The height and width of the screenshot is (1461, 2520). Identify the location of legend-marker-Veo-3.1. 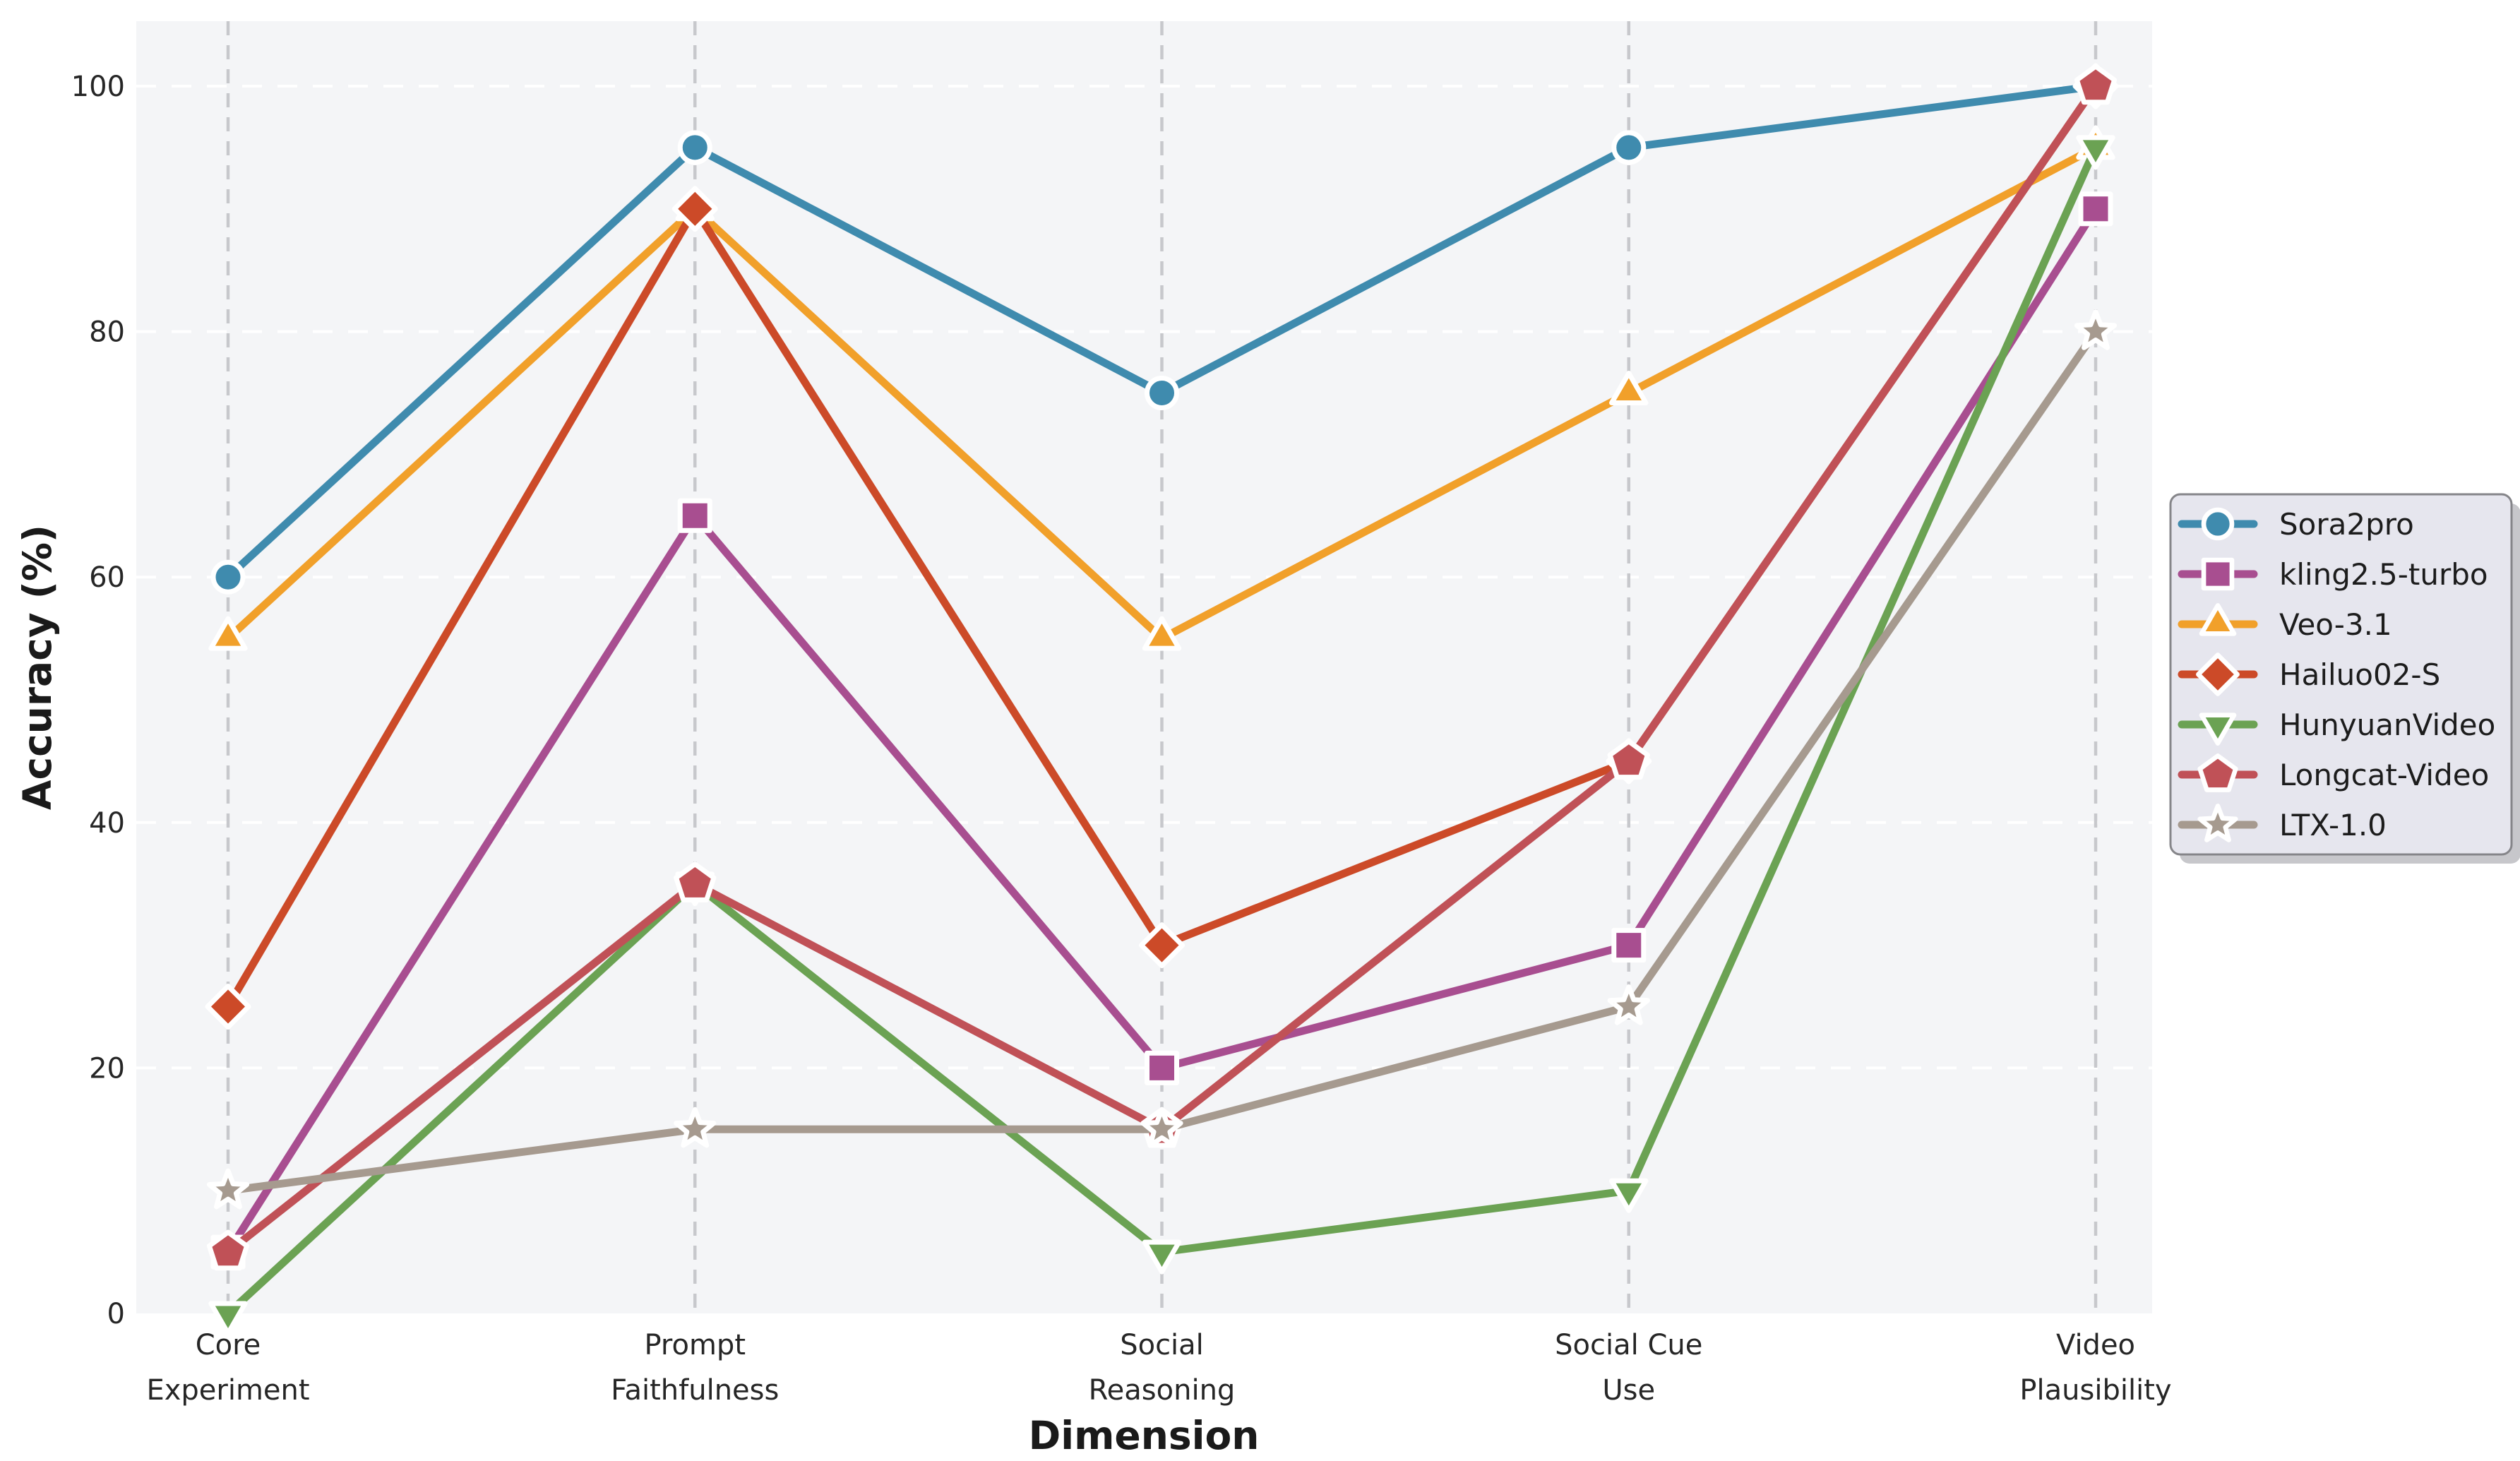
(2218, 619).